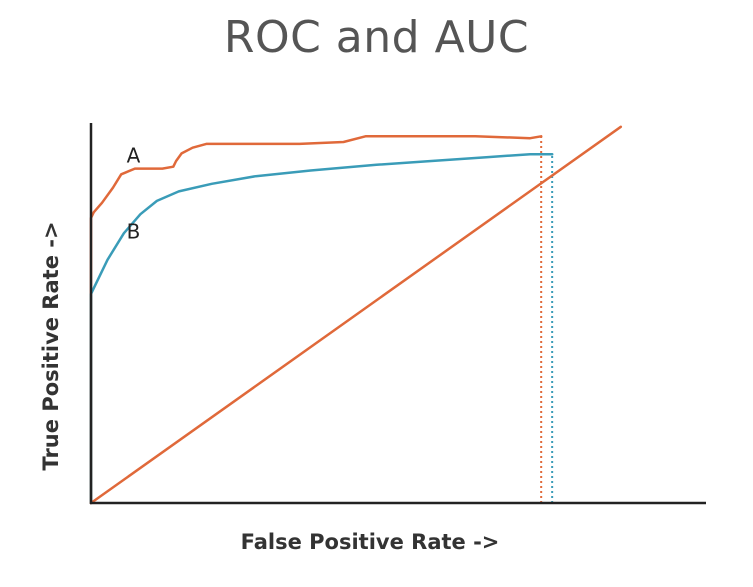  I want to click on x-axis-label: False Positive Rate ->, so click(370, 542).